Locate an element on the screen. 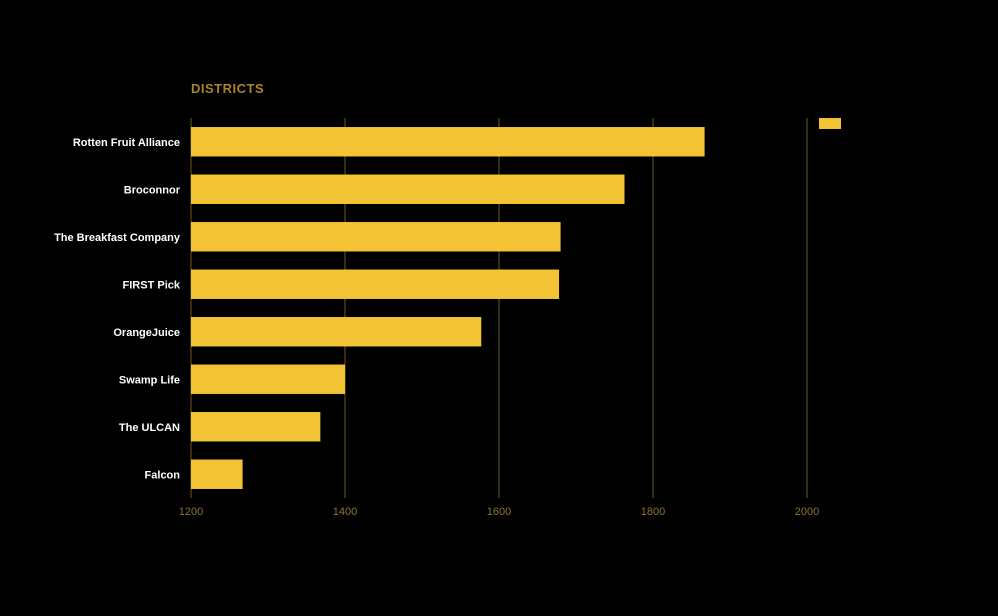 The image size is (998, 616). x-tick-label: 1600 is located at coordinates (499, 512).